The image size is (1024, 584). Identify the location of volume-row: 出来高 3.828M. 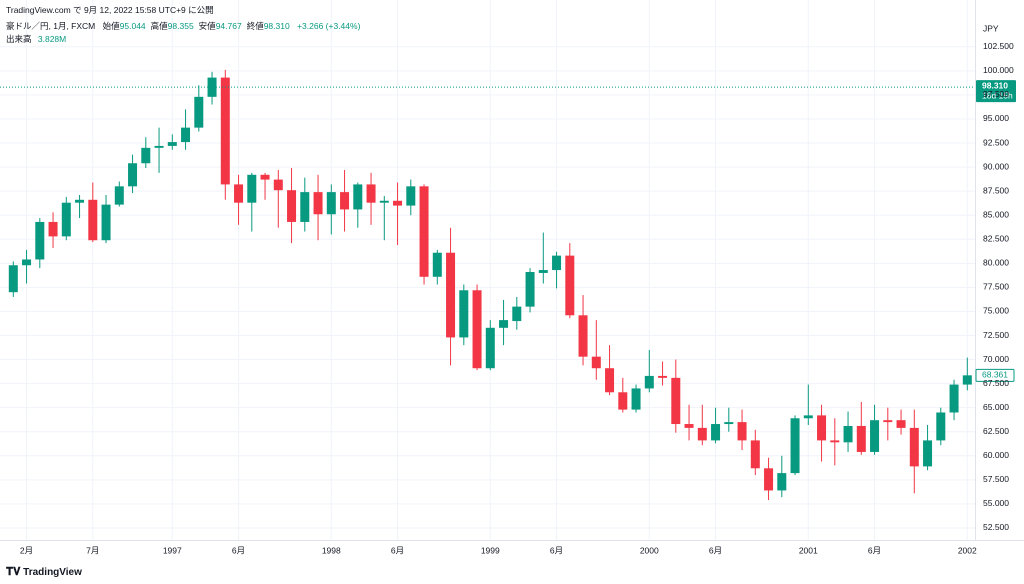
(36, 39).